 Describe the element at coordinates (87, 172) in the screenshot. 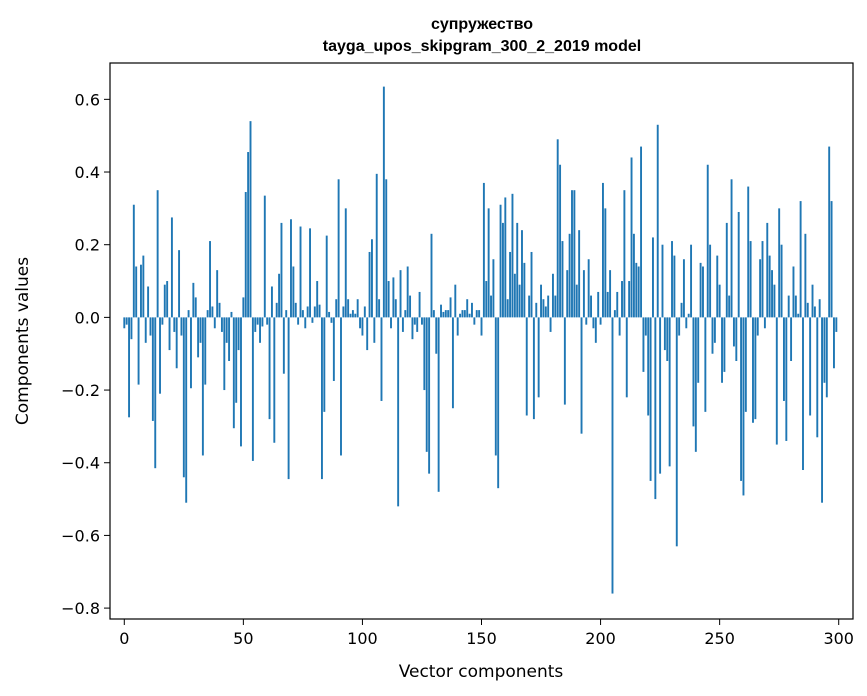

I see `y-tick-label-6: 0.4` at that location.